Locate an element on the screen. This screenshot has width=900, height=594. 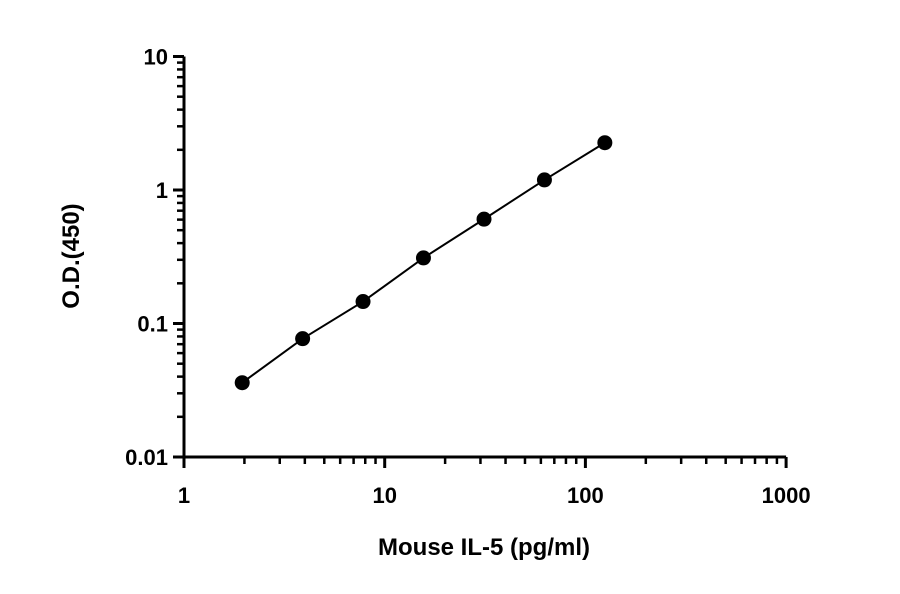
x-tick-label: 1 is located at coordinates (184, 495).